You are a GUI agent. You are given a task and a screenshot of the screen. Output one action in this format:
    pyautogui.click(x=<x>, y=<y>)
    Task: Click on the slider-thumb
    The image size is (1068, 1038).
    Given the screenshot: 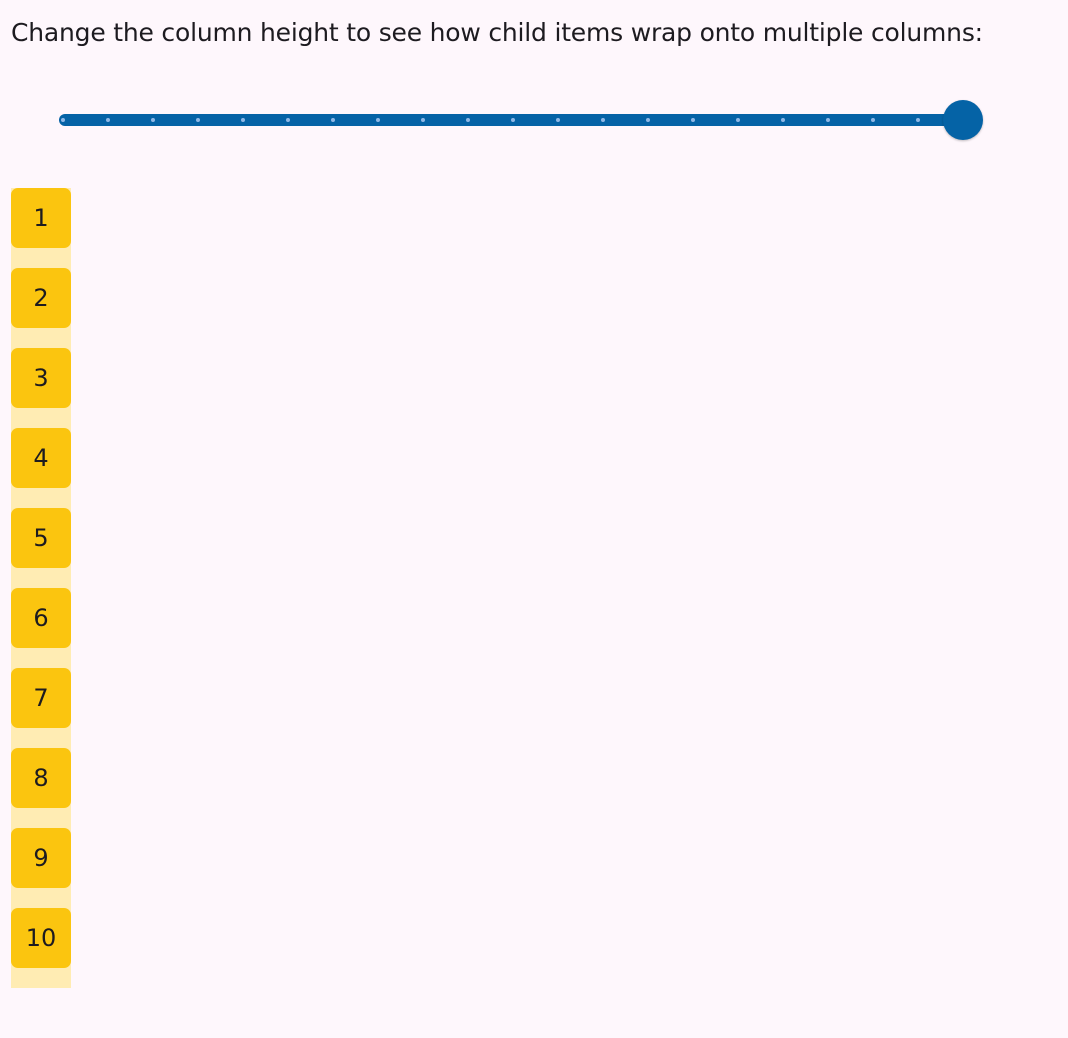 What is the action you would take?
    pyautogui.click(x=963, y=120)
    